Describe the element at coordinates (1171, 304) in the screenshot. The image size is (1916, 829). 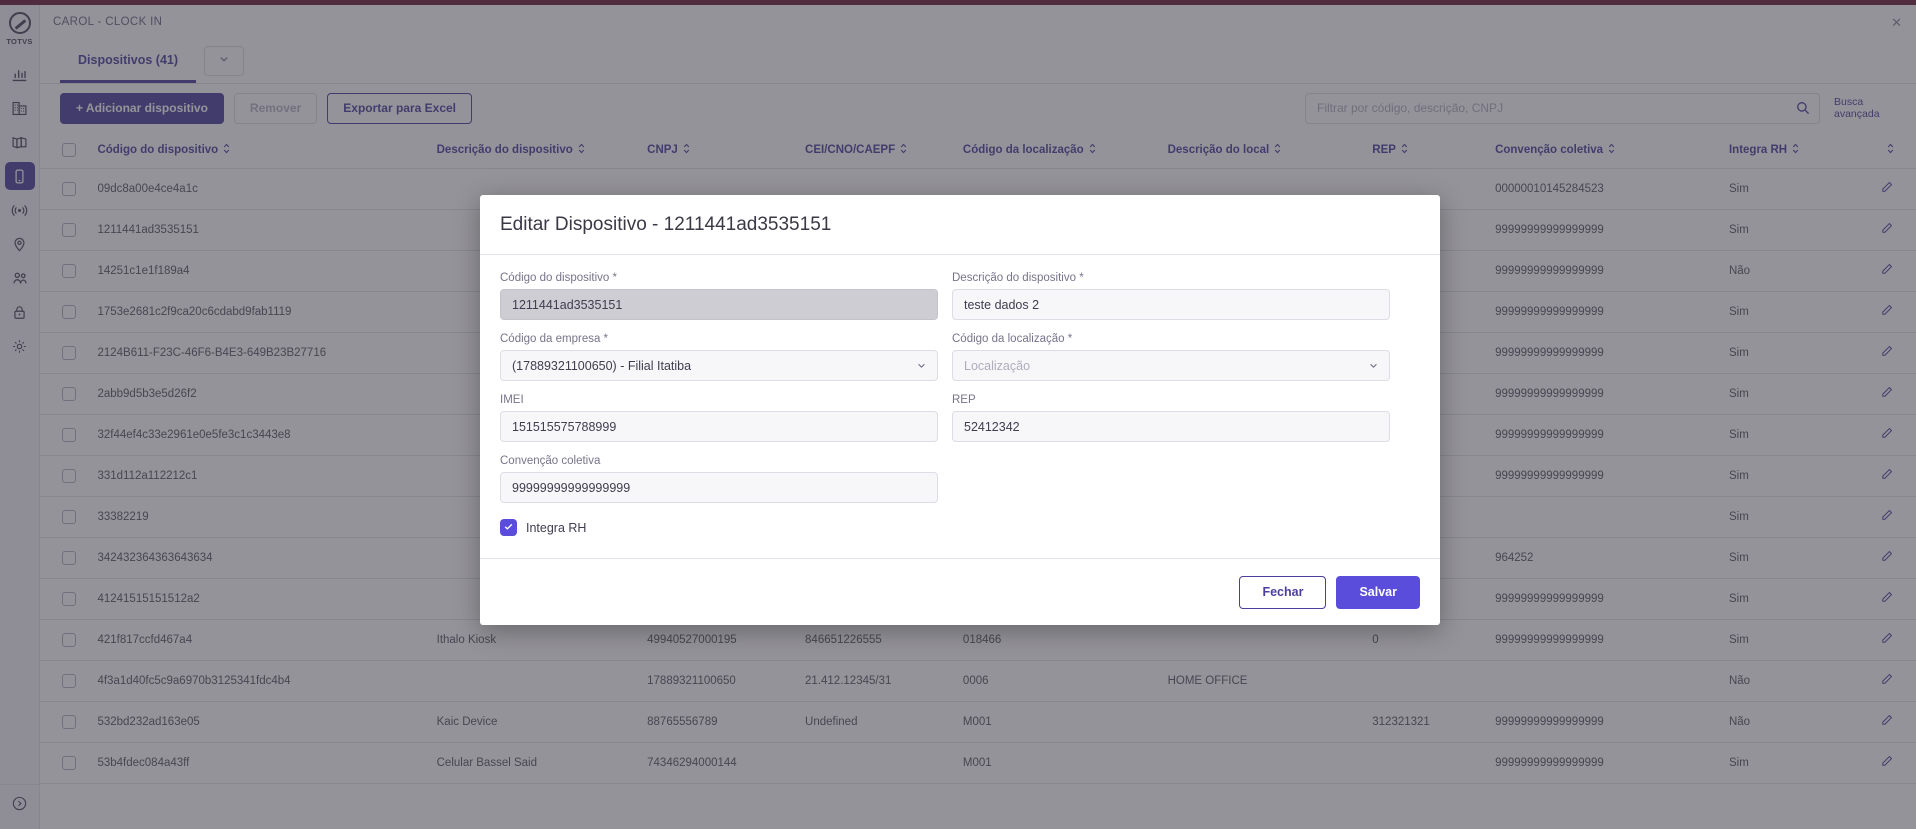
I see `input-descricao-dispositivo` at that location.